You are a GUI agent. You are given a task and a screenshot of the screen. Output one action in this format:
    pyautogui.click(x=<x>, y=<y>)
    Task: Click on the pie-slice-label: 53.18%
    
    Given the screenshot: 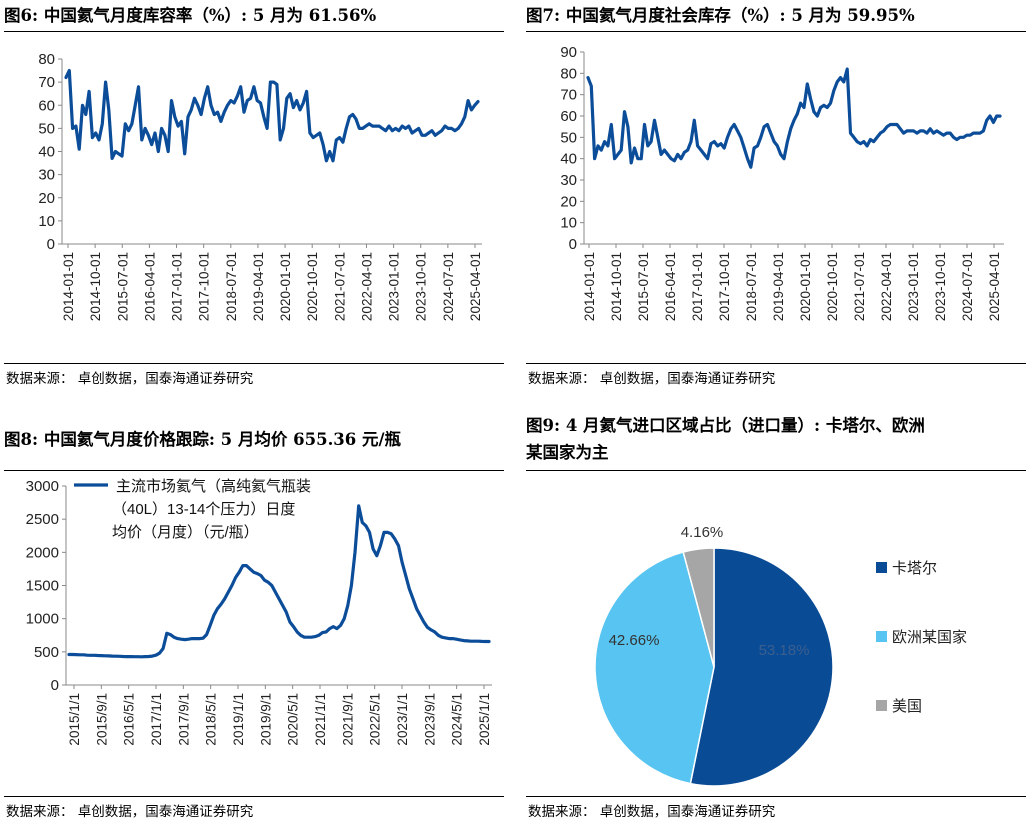 What is the action you would take?
    pyautogui.click(x=784, y=650)
    